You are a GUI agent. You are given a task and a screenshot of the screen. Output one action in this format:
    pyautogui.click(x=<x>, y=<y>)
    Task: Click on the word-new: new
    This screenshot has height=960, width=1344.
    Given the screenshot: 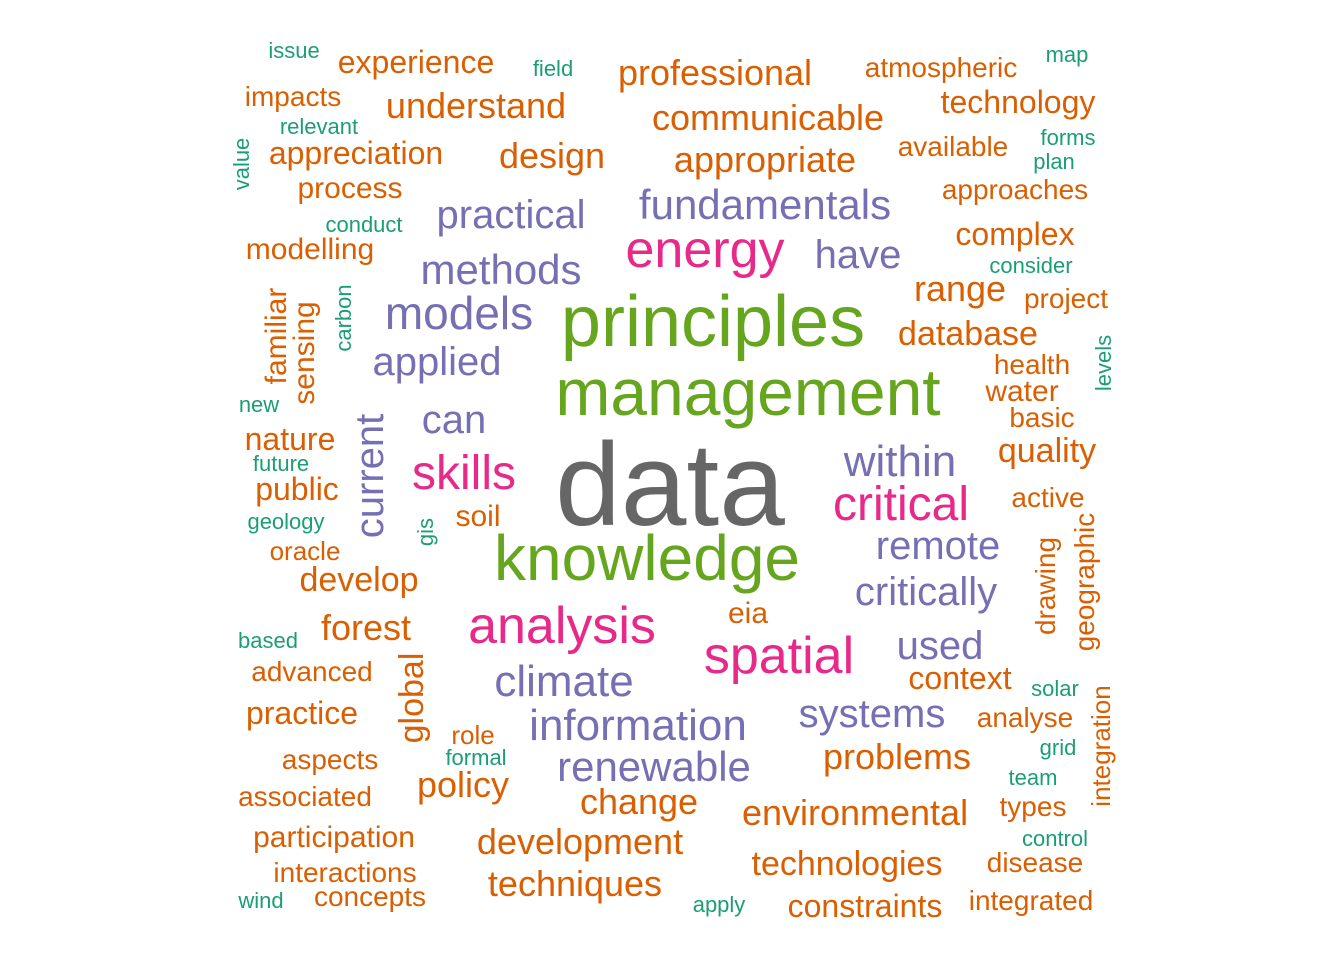 What is the action you would take?
    pyautogui.click(x=259, y=404)
    